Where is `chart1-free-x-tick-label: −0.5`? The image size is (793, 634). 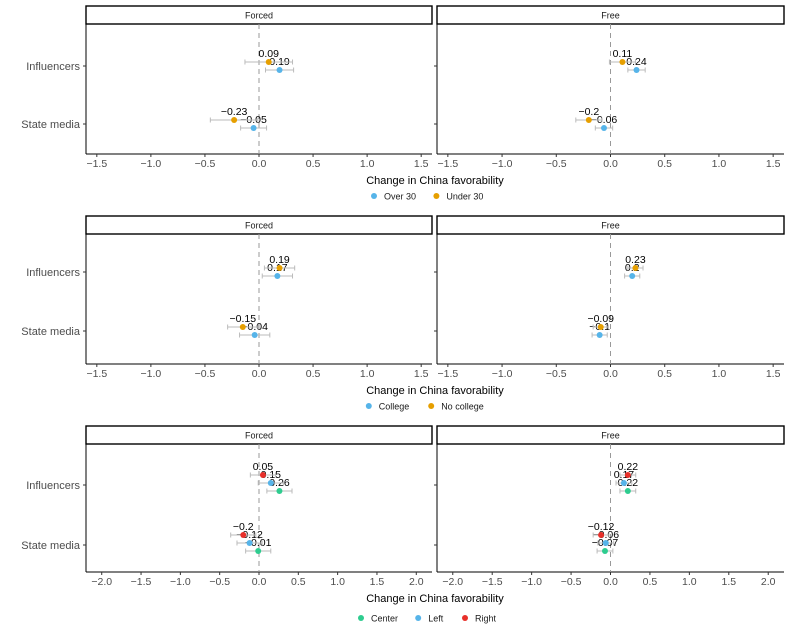 chart1-free-x-tick-label: −0.5 is located at coordinates (556, 164).